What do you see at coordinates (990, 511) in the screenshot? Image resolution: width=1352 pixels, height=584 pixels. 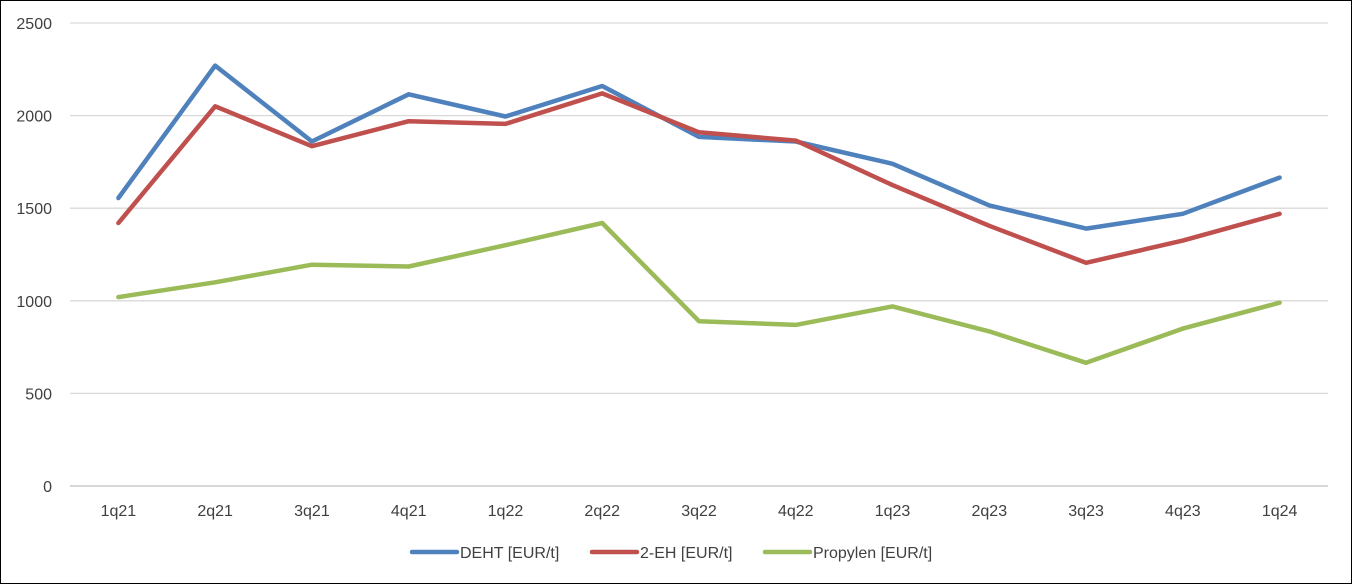 I see `x-tick-label: 2q23` at bounding box center [990, 511].